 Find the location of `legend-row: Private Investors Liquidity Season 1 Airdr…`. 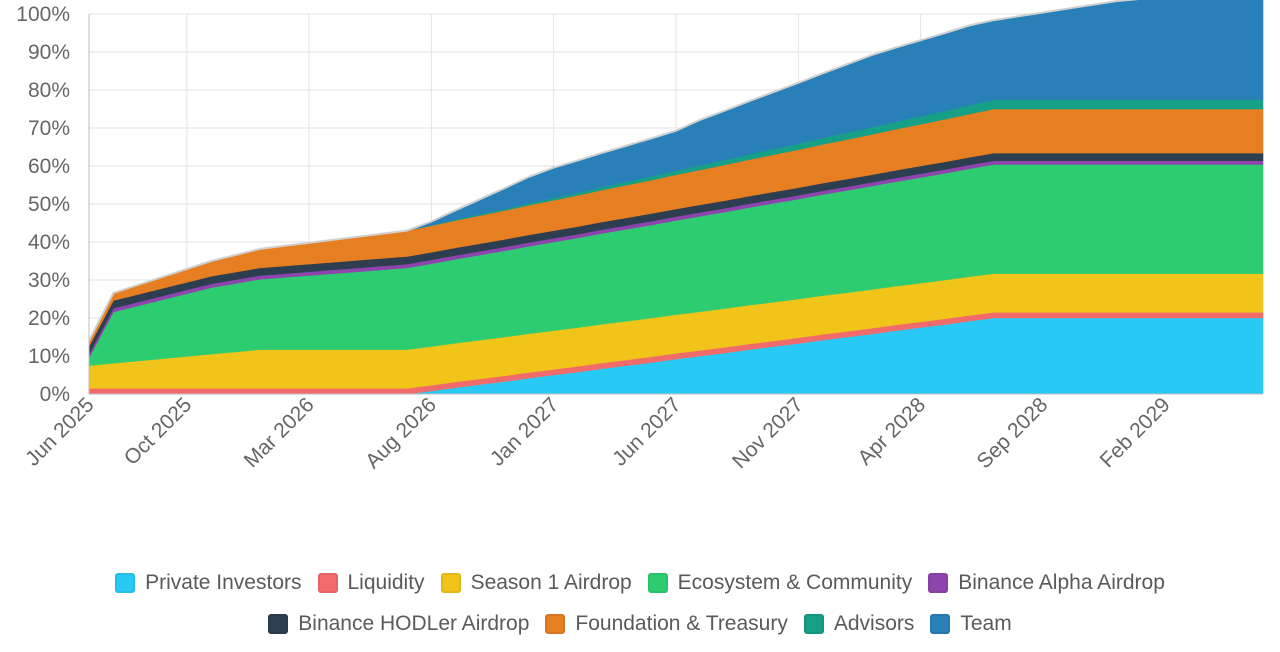

legend-row: Private Investors Liquidity Season 1 Airdr… is located at coordinates (640, 582).